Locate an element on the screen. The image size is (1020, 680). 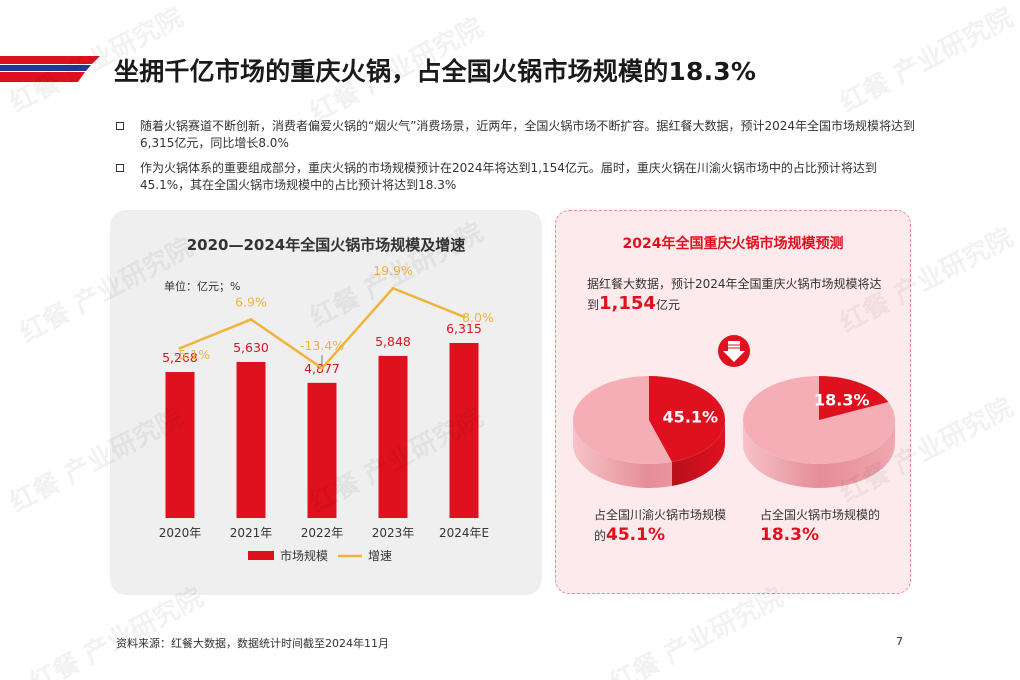
pie-side is located at coordinates (819, 454).